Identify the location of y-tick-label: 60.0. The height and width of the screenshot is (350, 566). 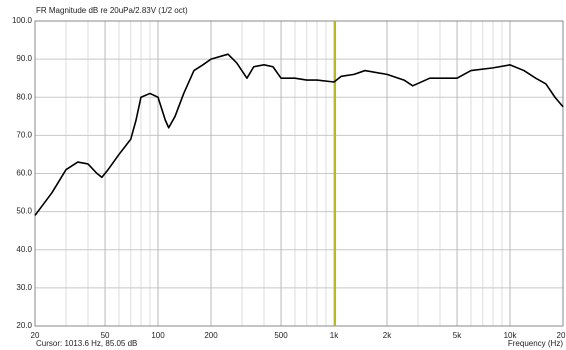
(24, 173).